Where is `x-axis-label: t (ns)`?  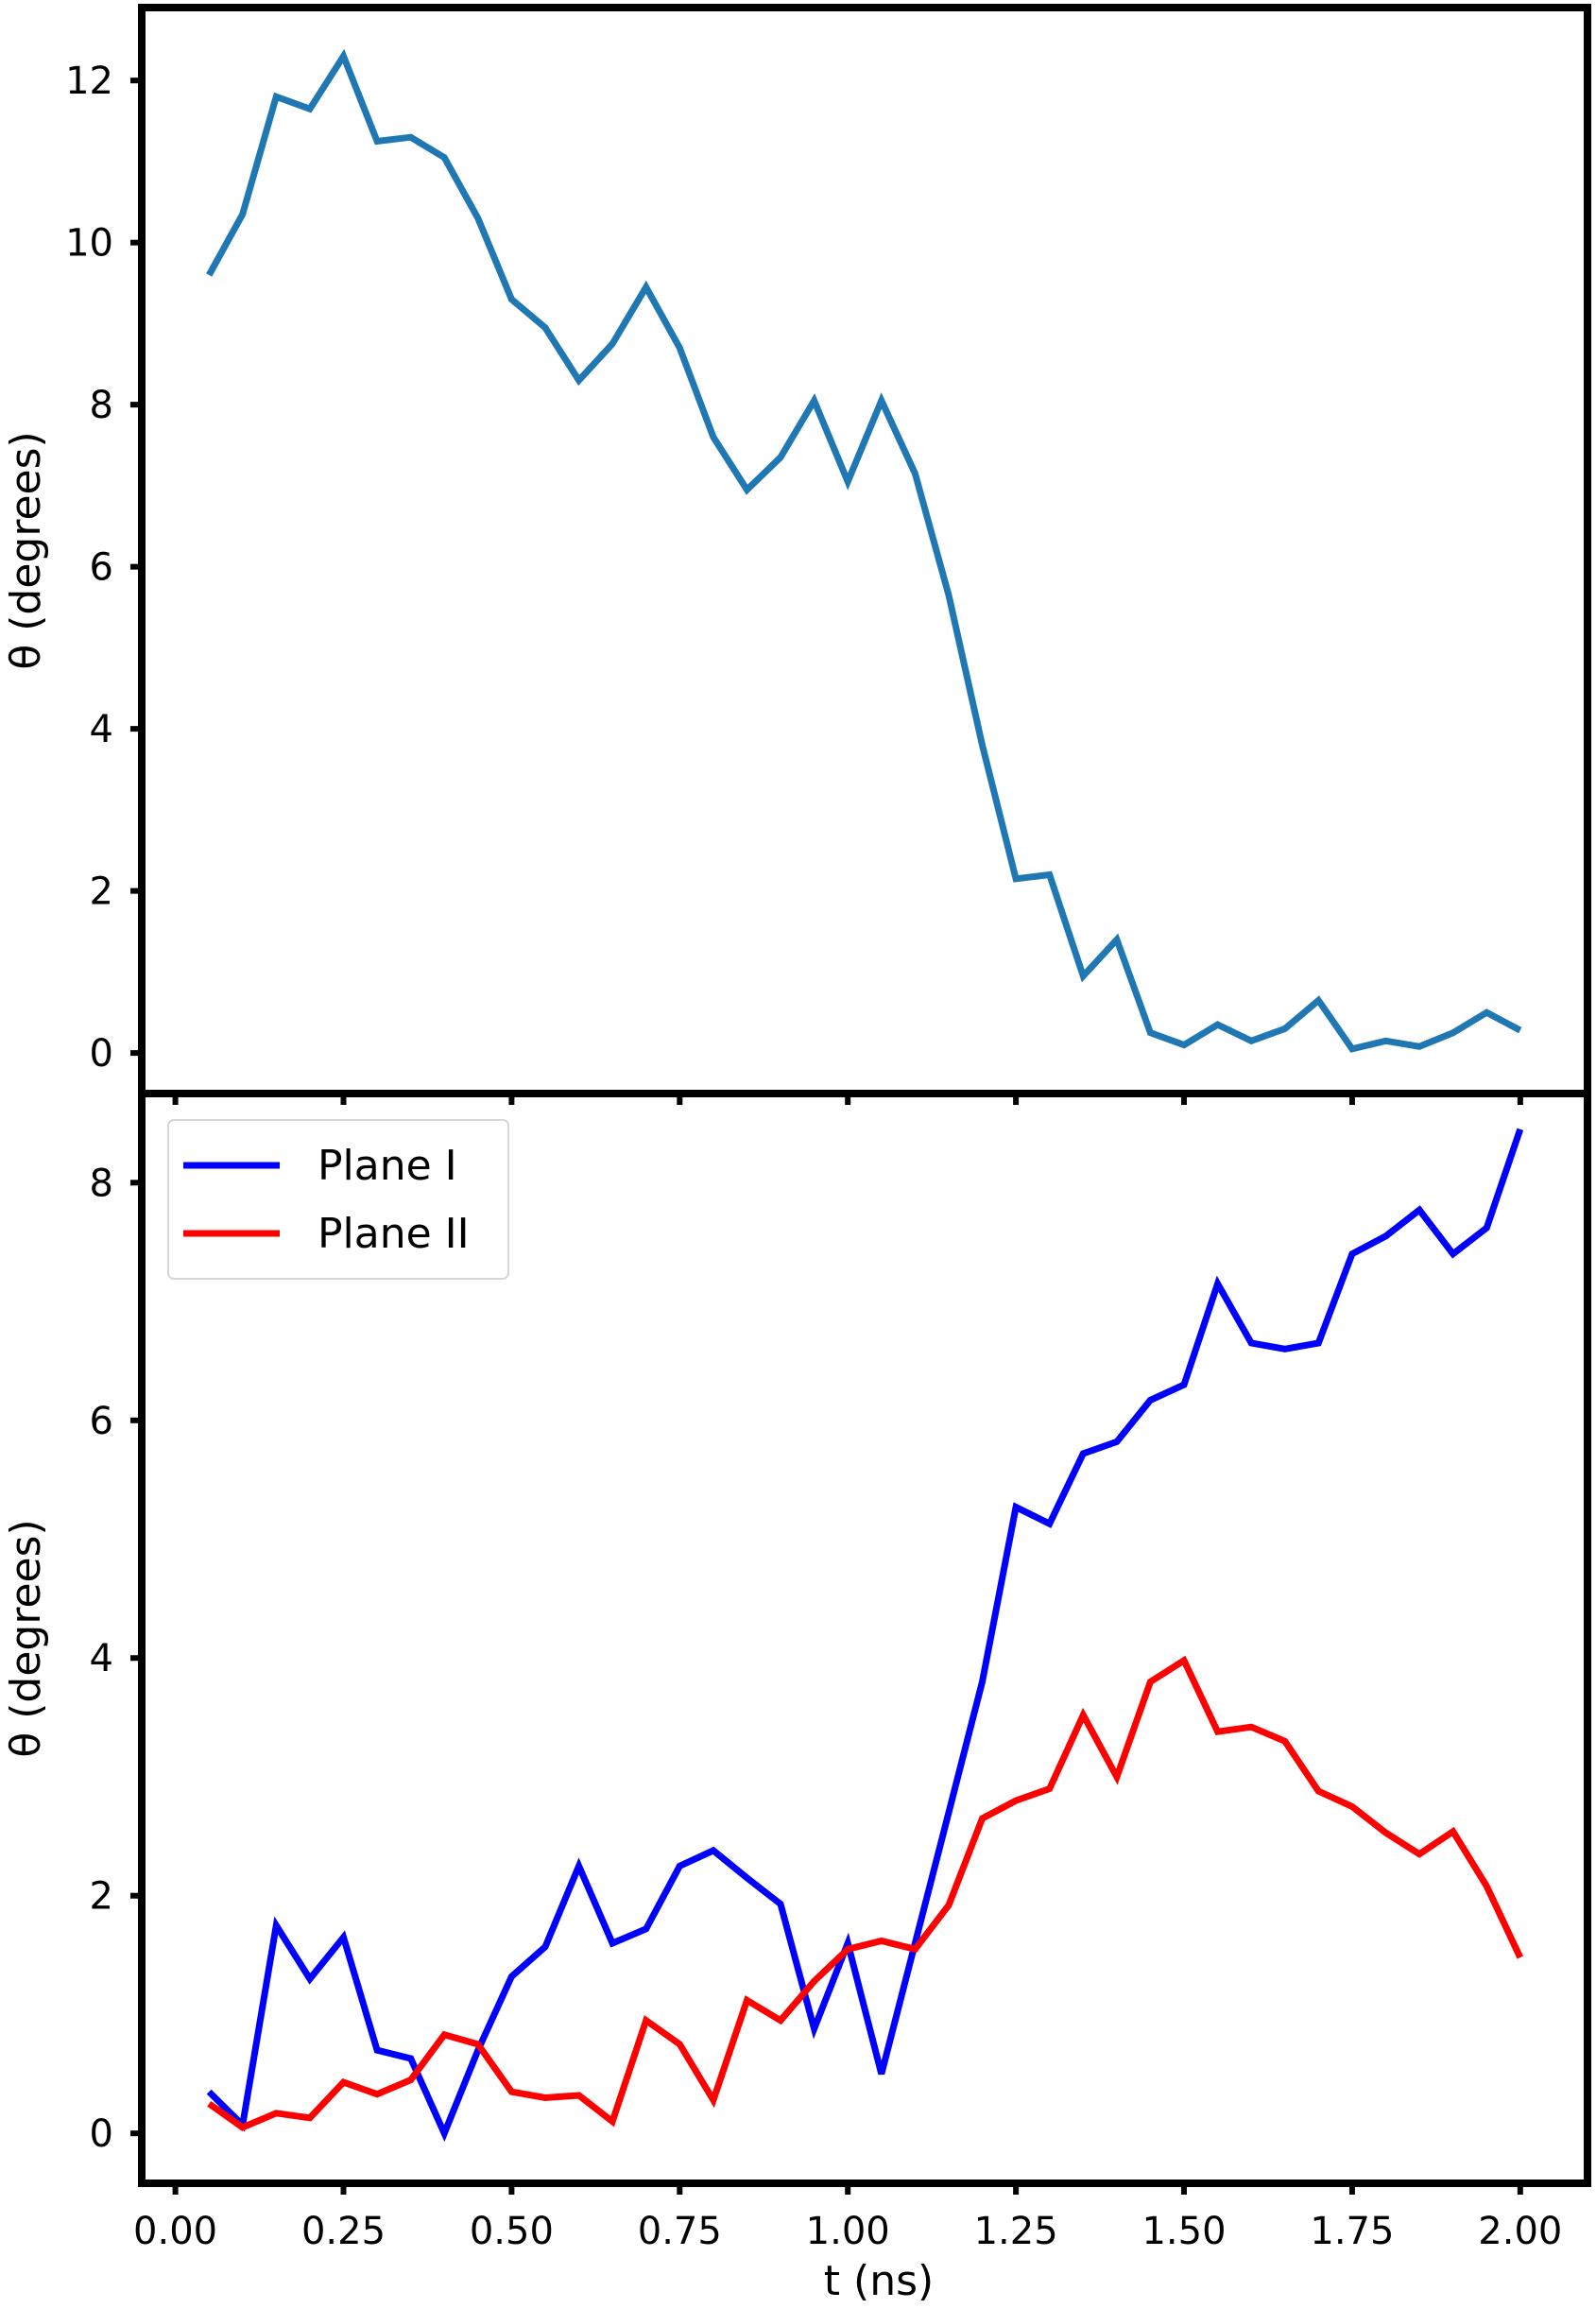 x-axis-label: t (ns) is located at coordinates (879, 2281).